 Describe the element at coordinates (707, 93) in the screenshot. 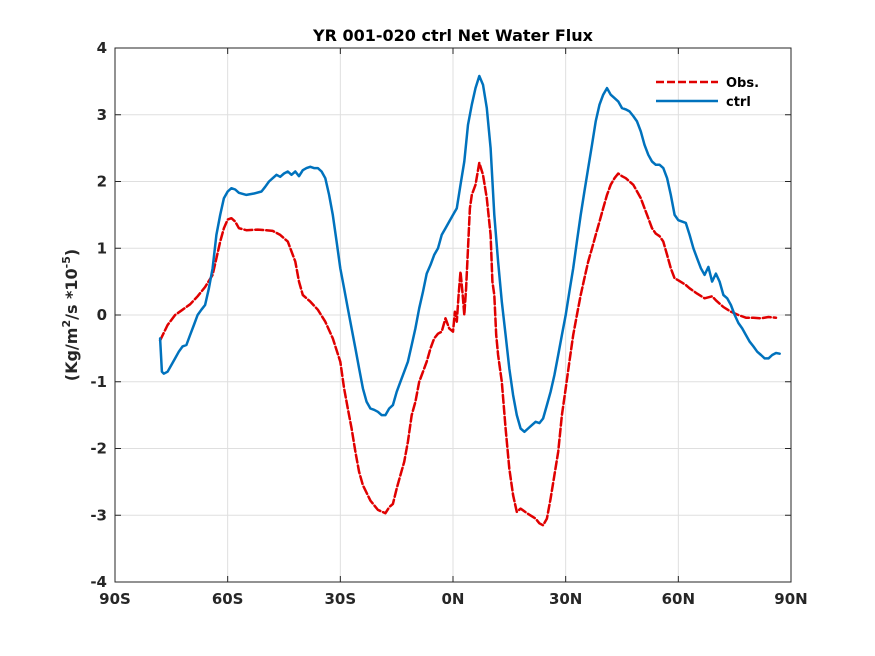

I see `legend: Obs. ctrl` at that location.